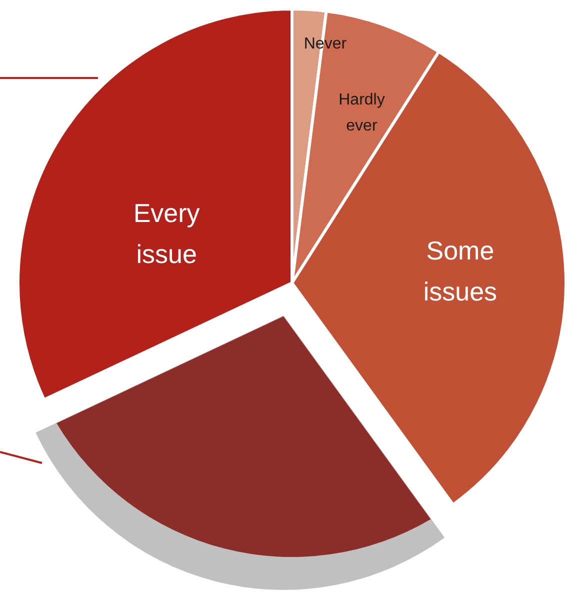 The width and height of the screenshot is (567, 592). I want to click on slice-label: Some issues, so click(460, 270).